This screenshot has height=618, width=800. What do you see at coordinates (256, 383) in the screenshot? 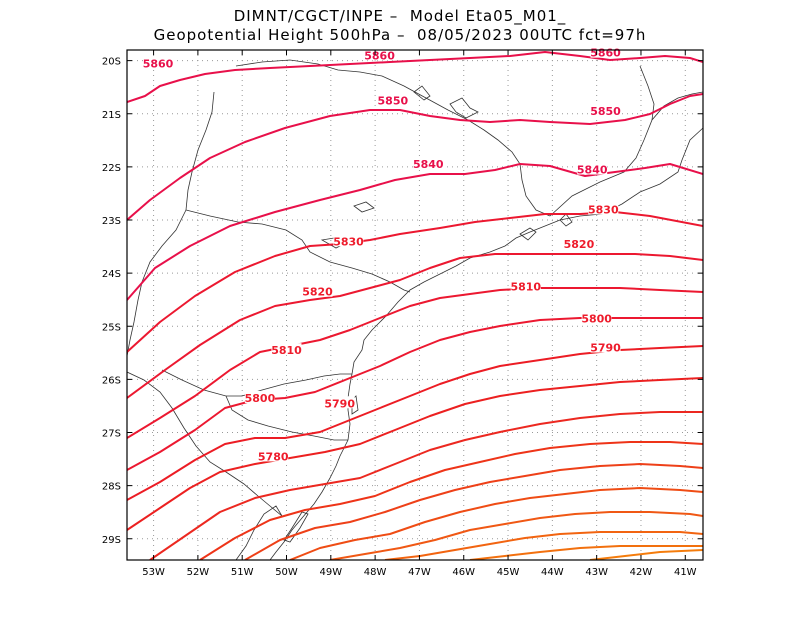
I see `border-pr-sc` at bounding box center [256, 383].